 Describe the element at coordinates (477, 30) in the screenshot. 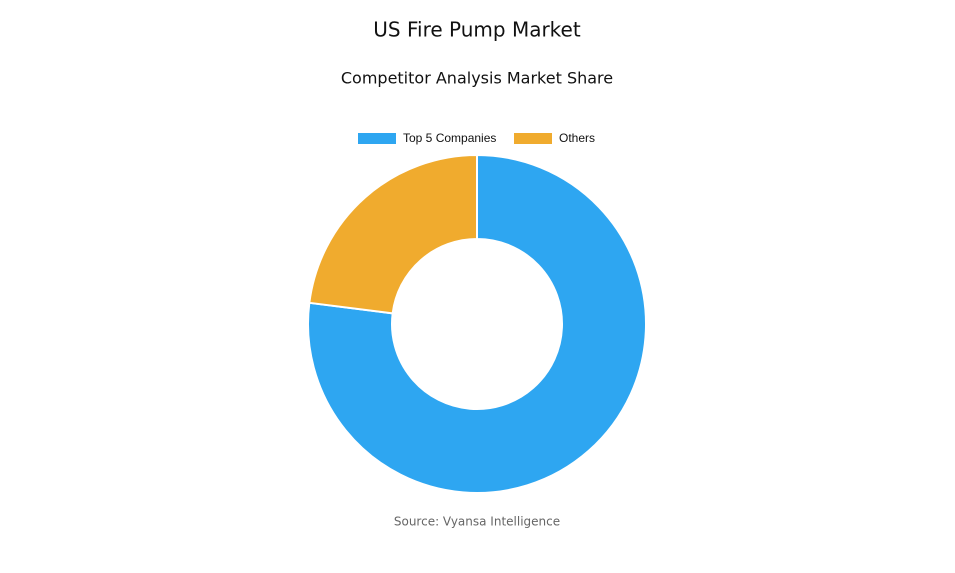

I see `chart-title: US Fire Pump Market` at that location.